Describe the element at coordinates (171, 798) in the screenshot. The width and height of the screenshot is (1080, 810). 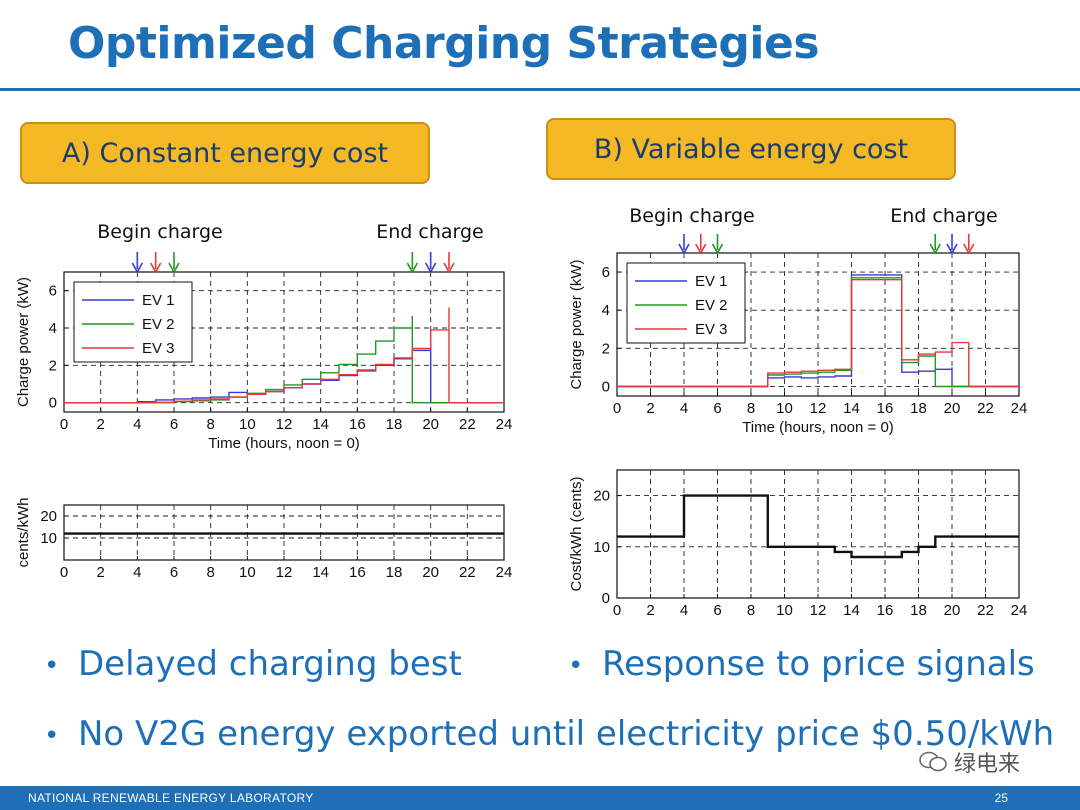
I see `footer-org: NATIONAL RENEWABLE ENERGY LABORATORY` at that location.